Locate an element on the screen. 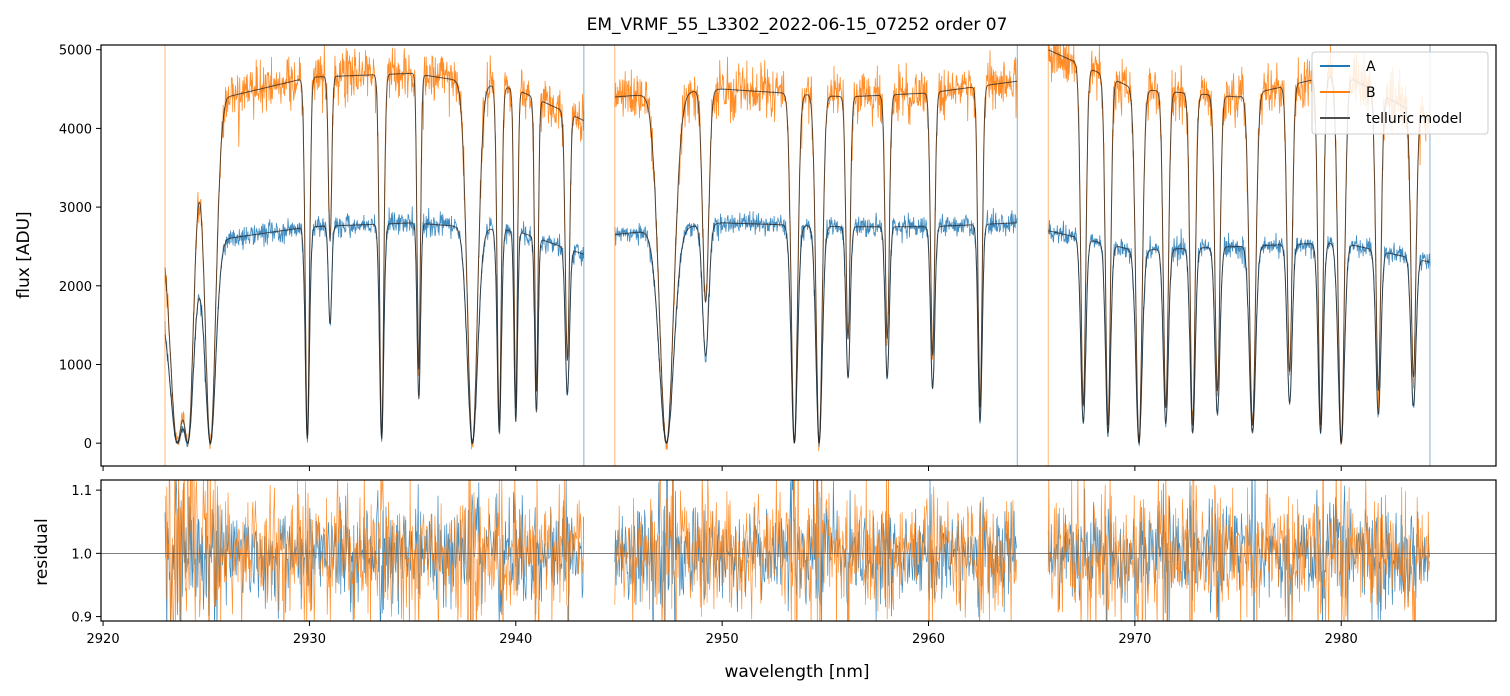  flux-y-tick-label: 5000 is located at coordinates (75, 51).